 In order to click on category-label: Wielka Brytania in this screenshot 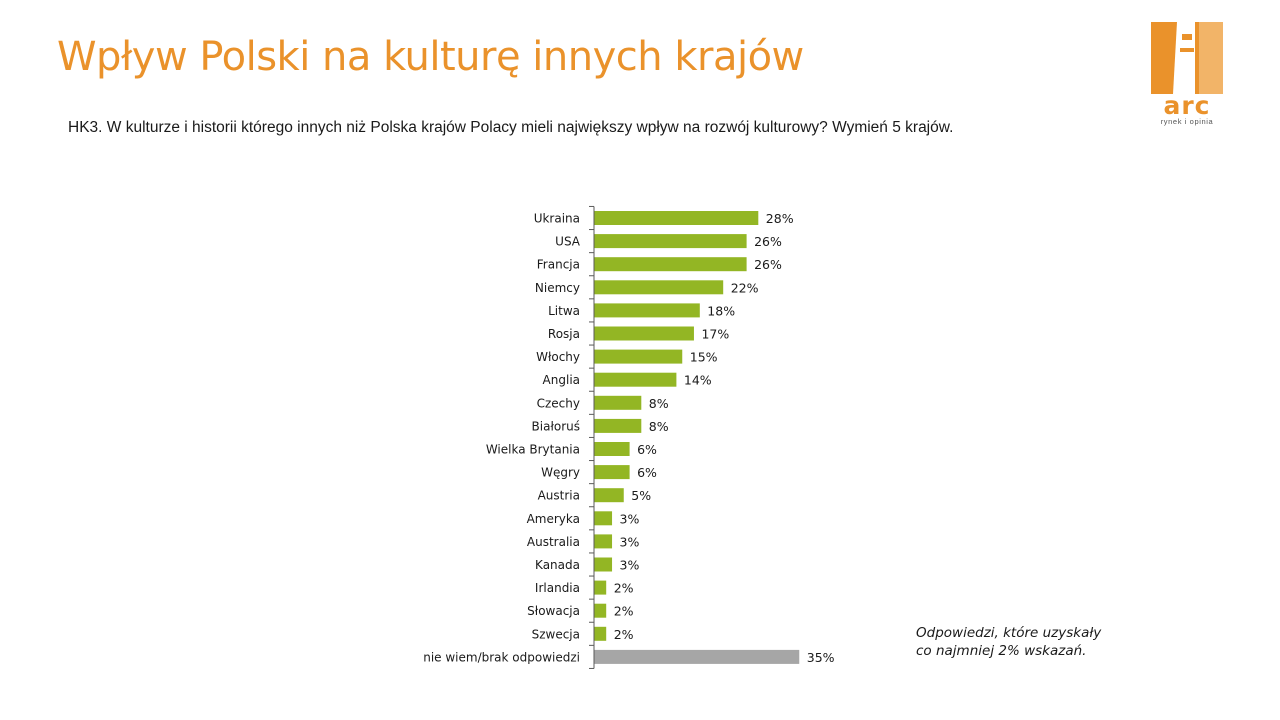, I will do `click(533, 450)`.